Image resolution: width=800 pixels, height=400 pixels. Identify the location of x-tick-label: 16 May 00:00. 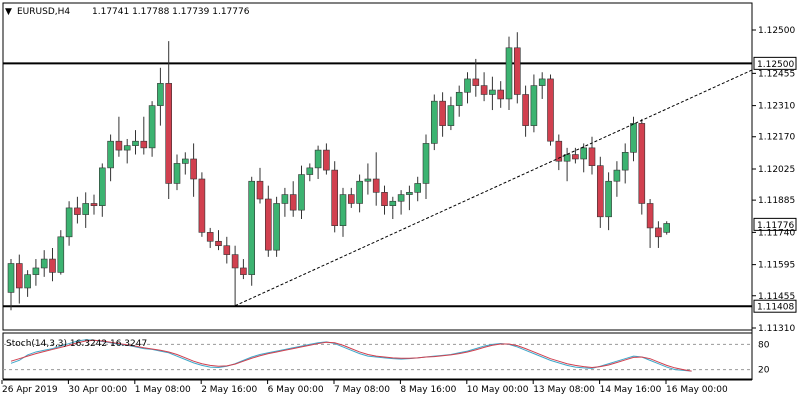
(697, 390).